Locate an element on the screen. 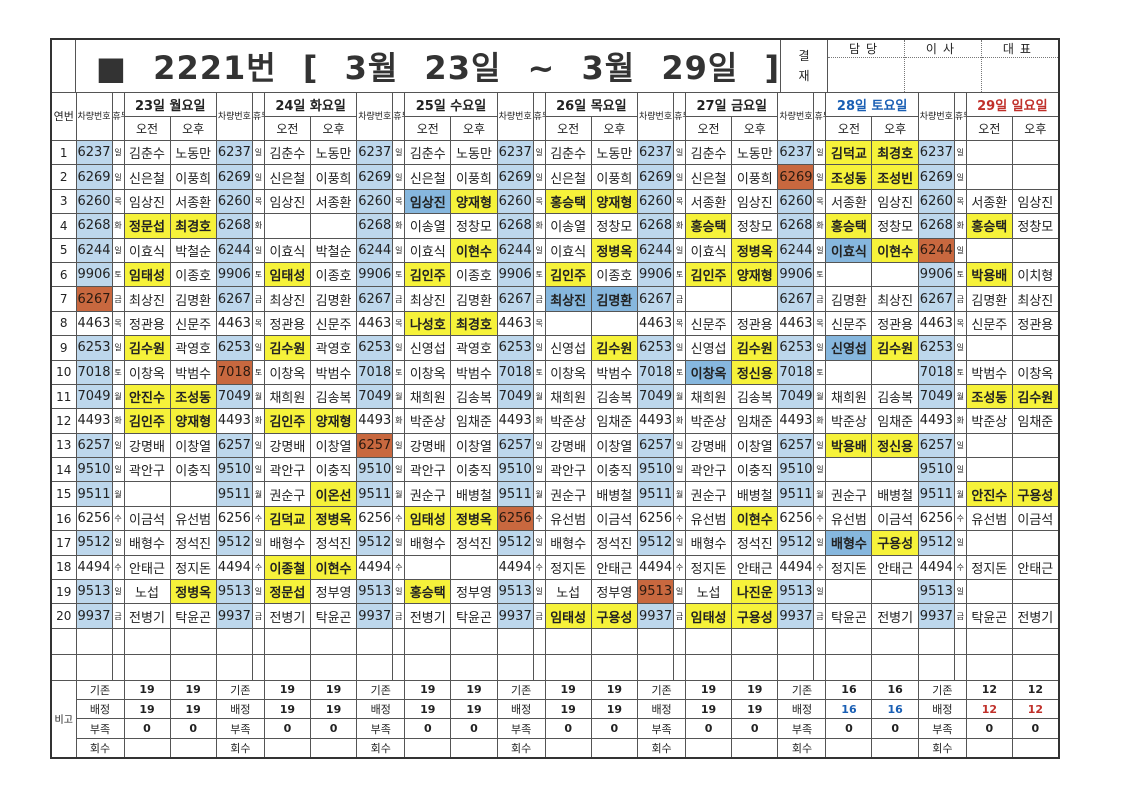  pm-driver: 임채준 is located at coordinates (474, 421).